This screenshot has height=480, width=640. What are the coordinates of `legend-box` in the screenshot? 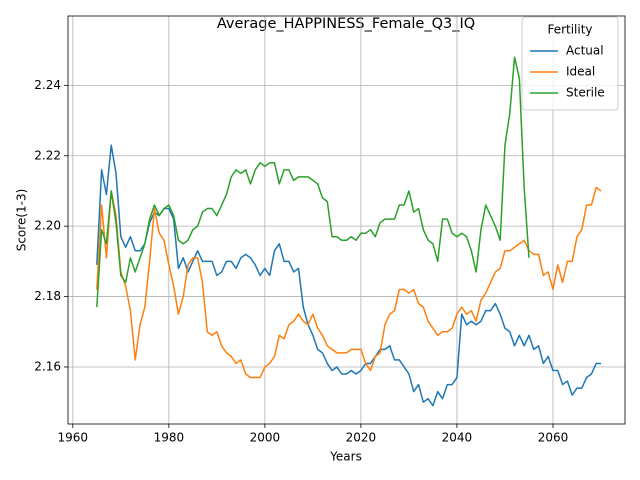 It's located at (570, 63).